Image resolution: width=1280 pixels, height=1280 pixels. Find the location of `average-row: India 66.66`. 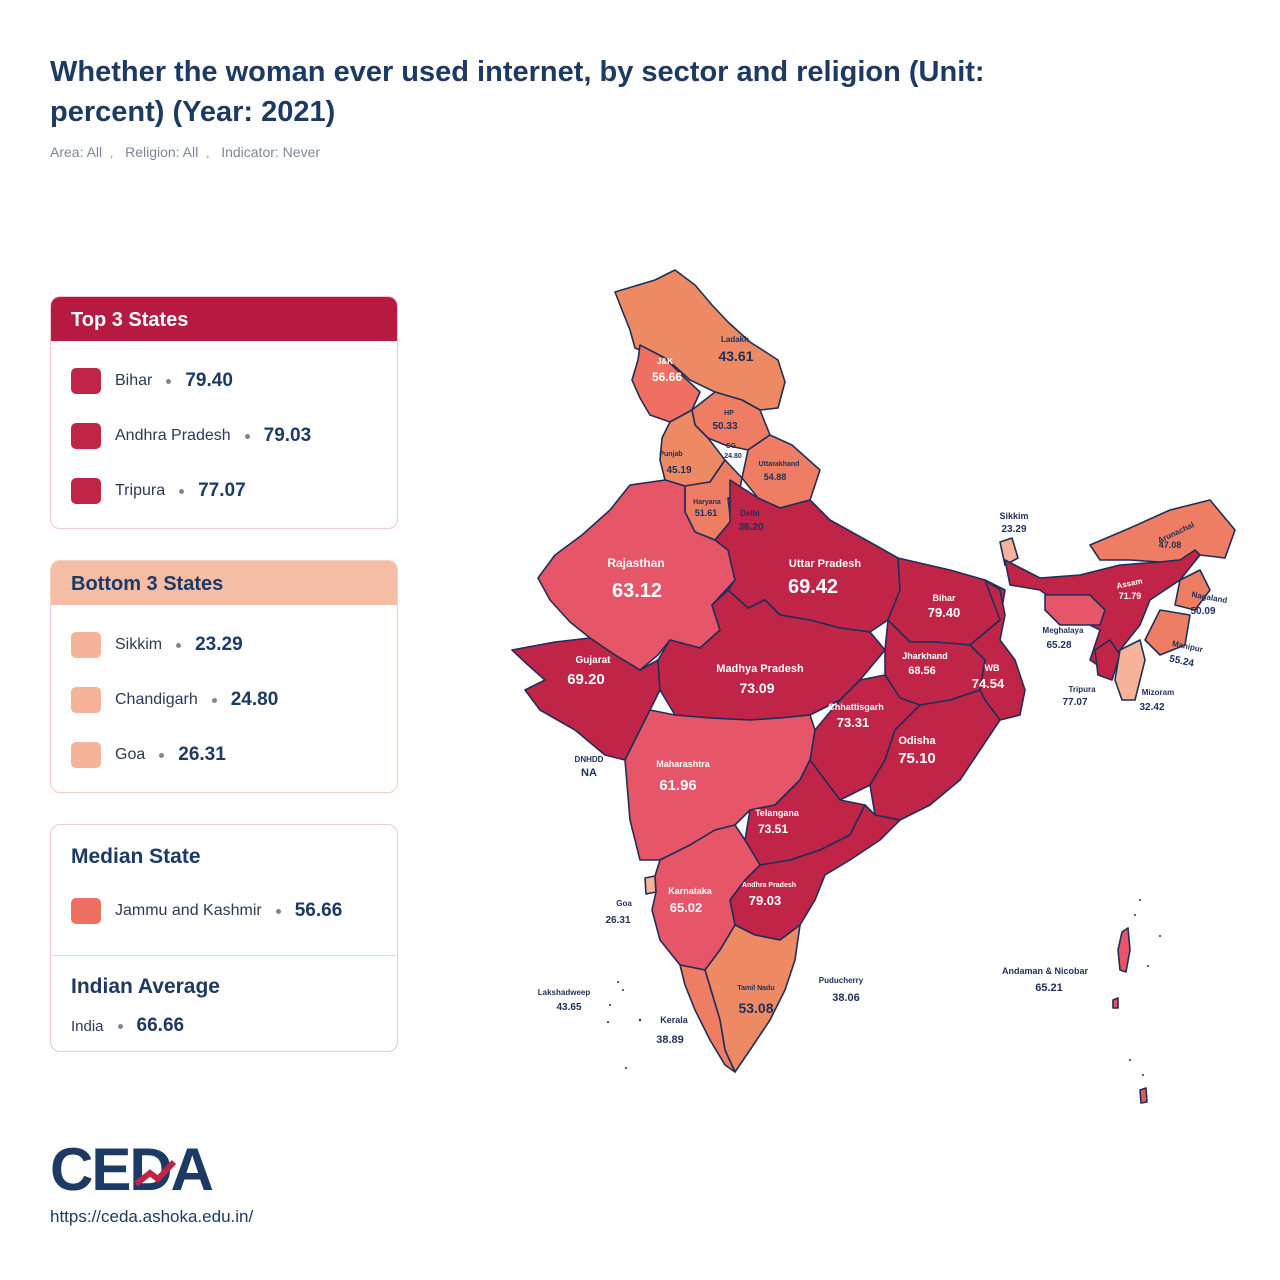

average-row: India 66.66 is located at coordinates (127, 1026).